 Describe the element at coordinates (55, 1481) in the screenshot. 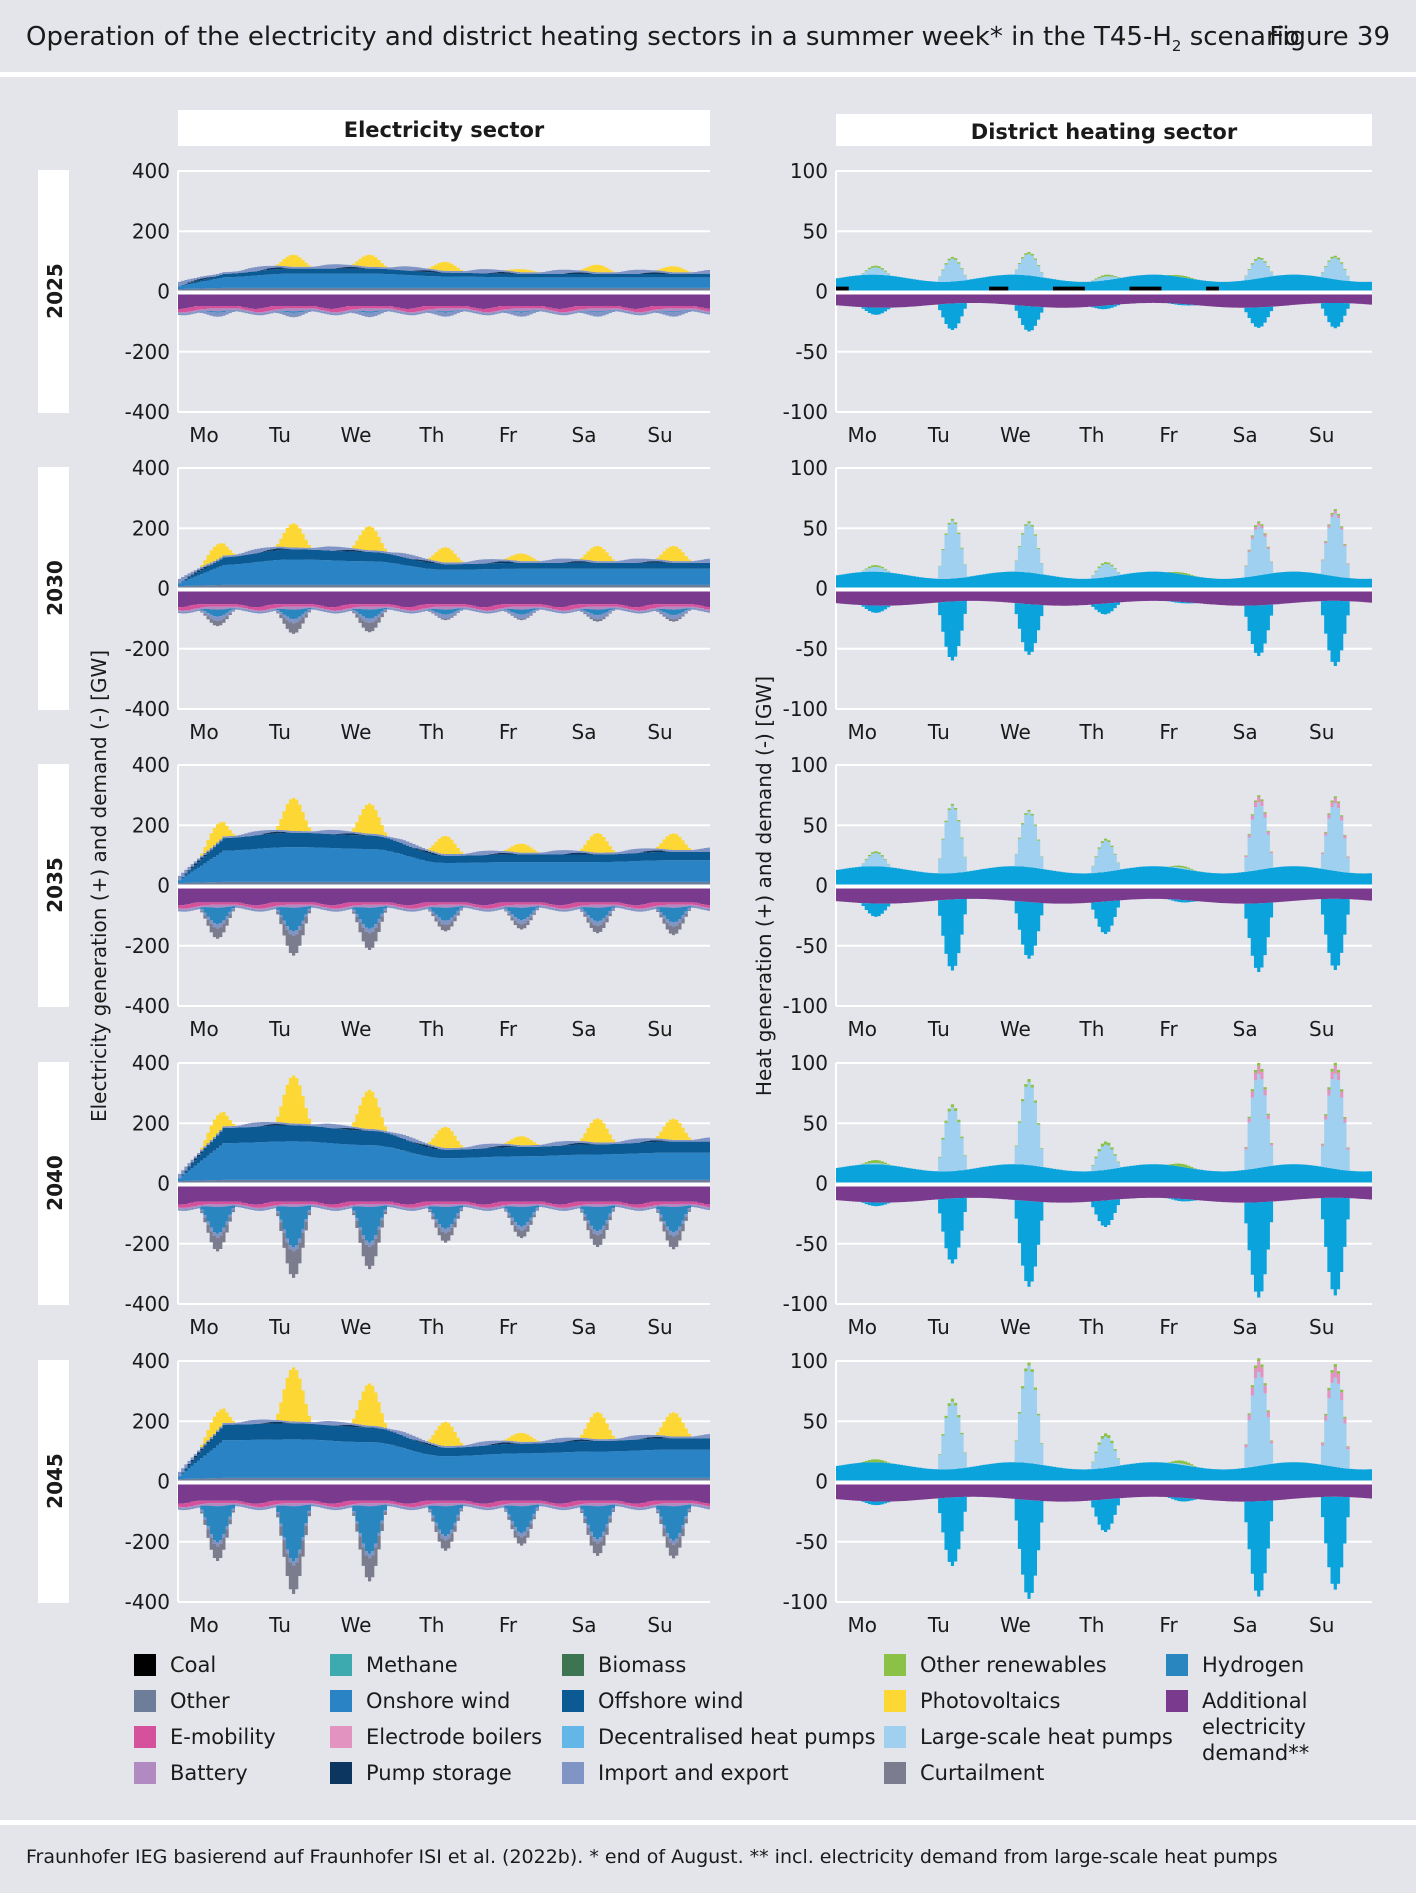

I see `year-label: 2045` at that location.